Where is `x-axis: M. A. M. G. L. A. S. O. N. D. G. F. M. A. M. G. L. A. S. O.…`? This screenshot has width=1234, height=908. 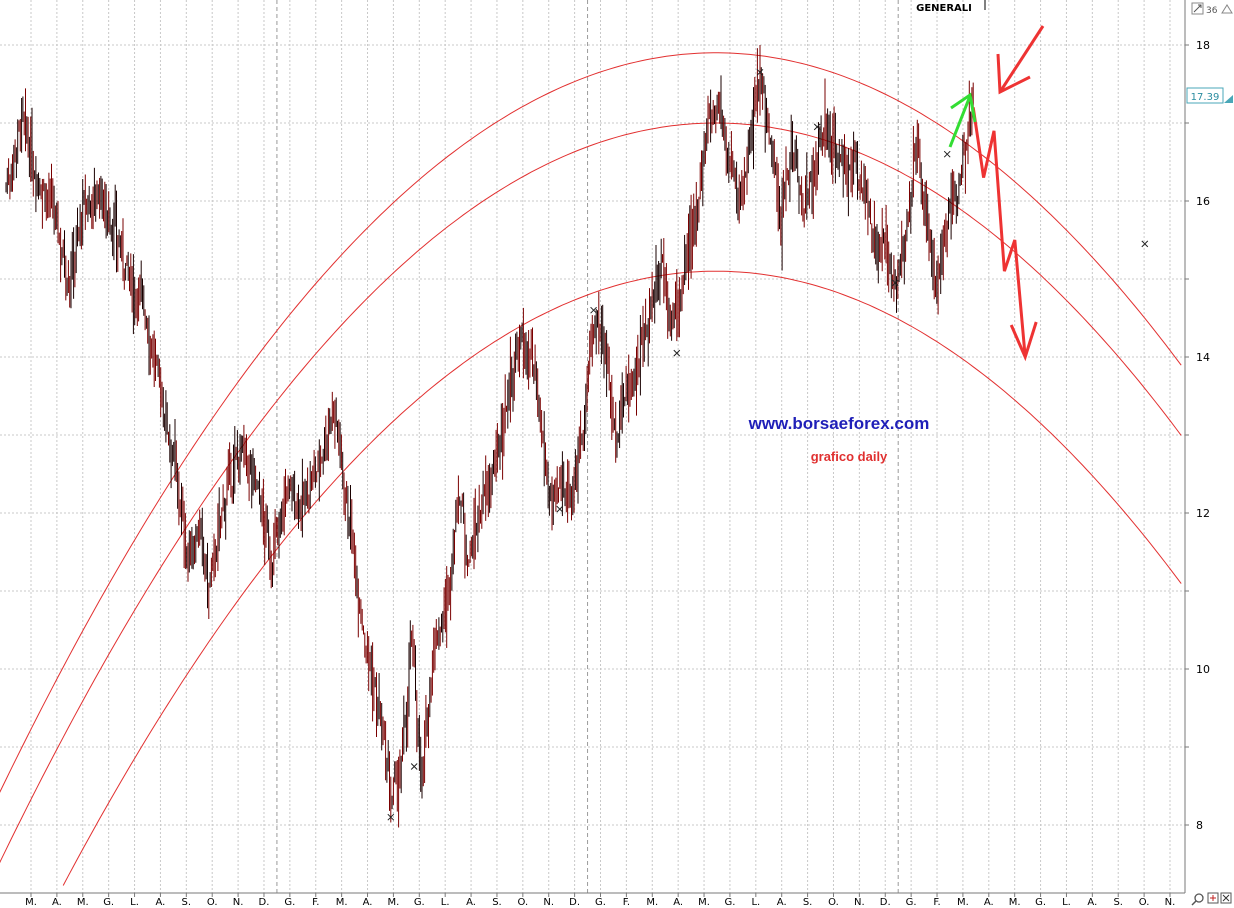
x-axis: M. A. M. G. L. A. S. O. N. D. G. F. M. A. M. G. L. A. S. O.… is located at coordinates (600, 900).